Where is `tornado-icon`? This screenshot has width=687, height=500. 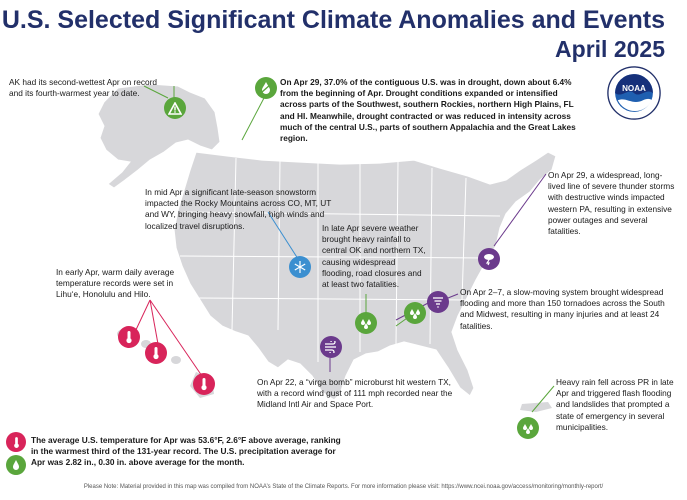 tornado-icon is located at coordinates (438, 302).